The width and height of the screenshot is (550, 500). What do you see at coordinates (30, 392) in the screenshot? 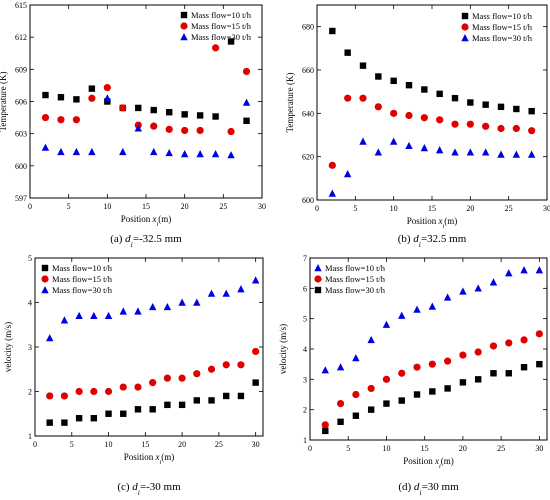
I see `y-tick-label: 2` at bounding box center [30, 392].